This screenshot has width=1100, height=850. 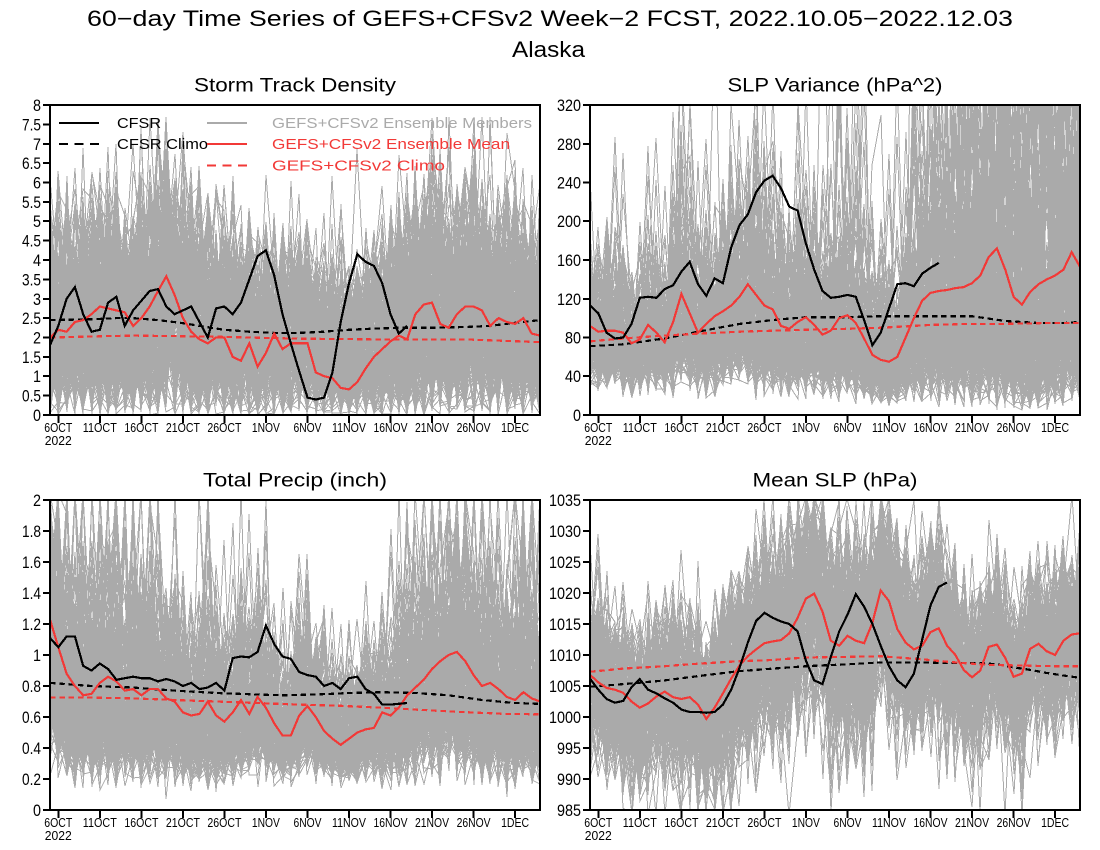 I want to click on svg-text: 120, so click(x=569, y=300).